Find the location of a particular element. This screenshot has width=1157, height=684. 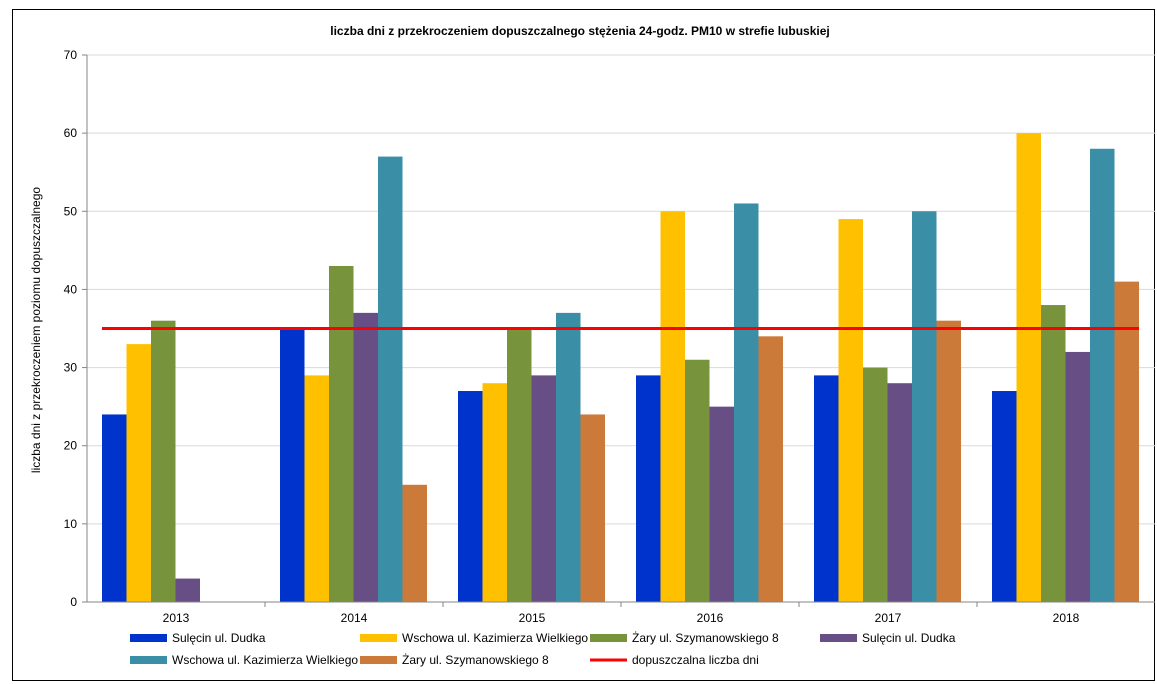

x-tick-label: 2013 is located at coordinates (176, 618).